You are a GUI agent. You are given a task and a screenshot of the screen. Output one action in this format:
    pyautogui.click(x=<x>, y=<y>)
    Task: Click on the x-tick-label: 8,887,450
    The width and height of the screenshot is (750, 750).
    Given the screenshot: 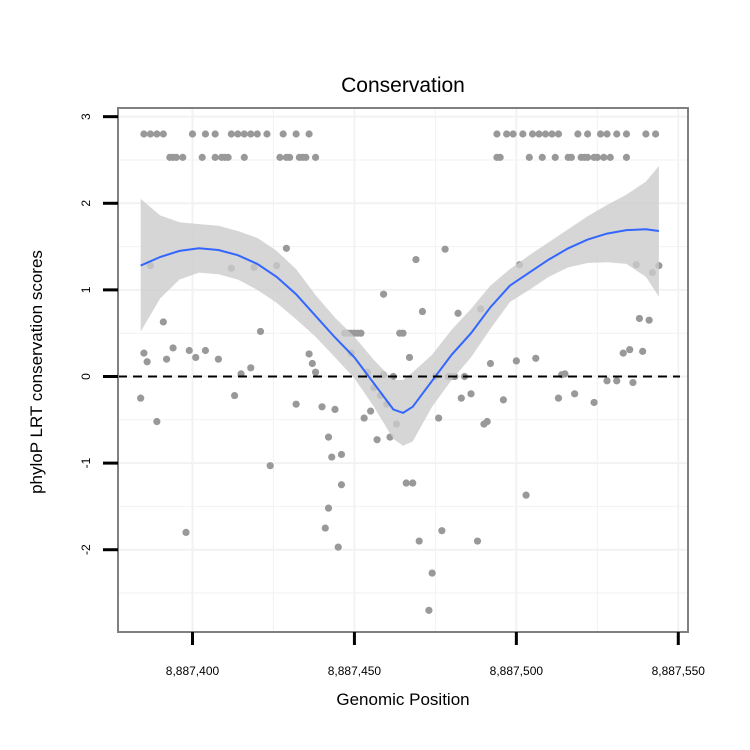 What is the action you would take?
    pyautogui.click(x=355, y=671)
    